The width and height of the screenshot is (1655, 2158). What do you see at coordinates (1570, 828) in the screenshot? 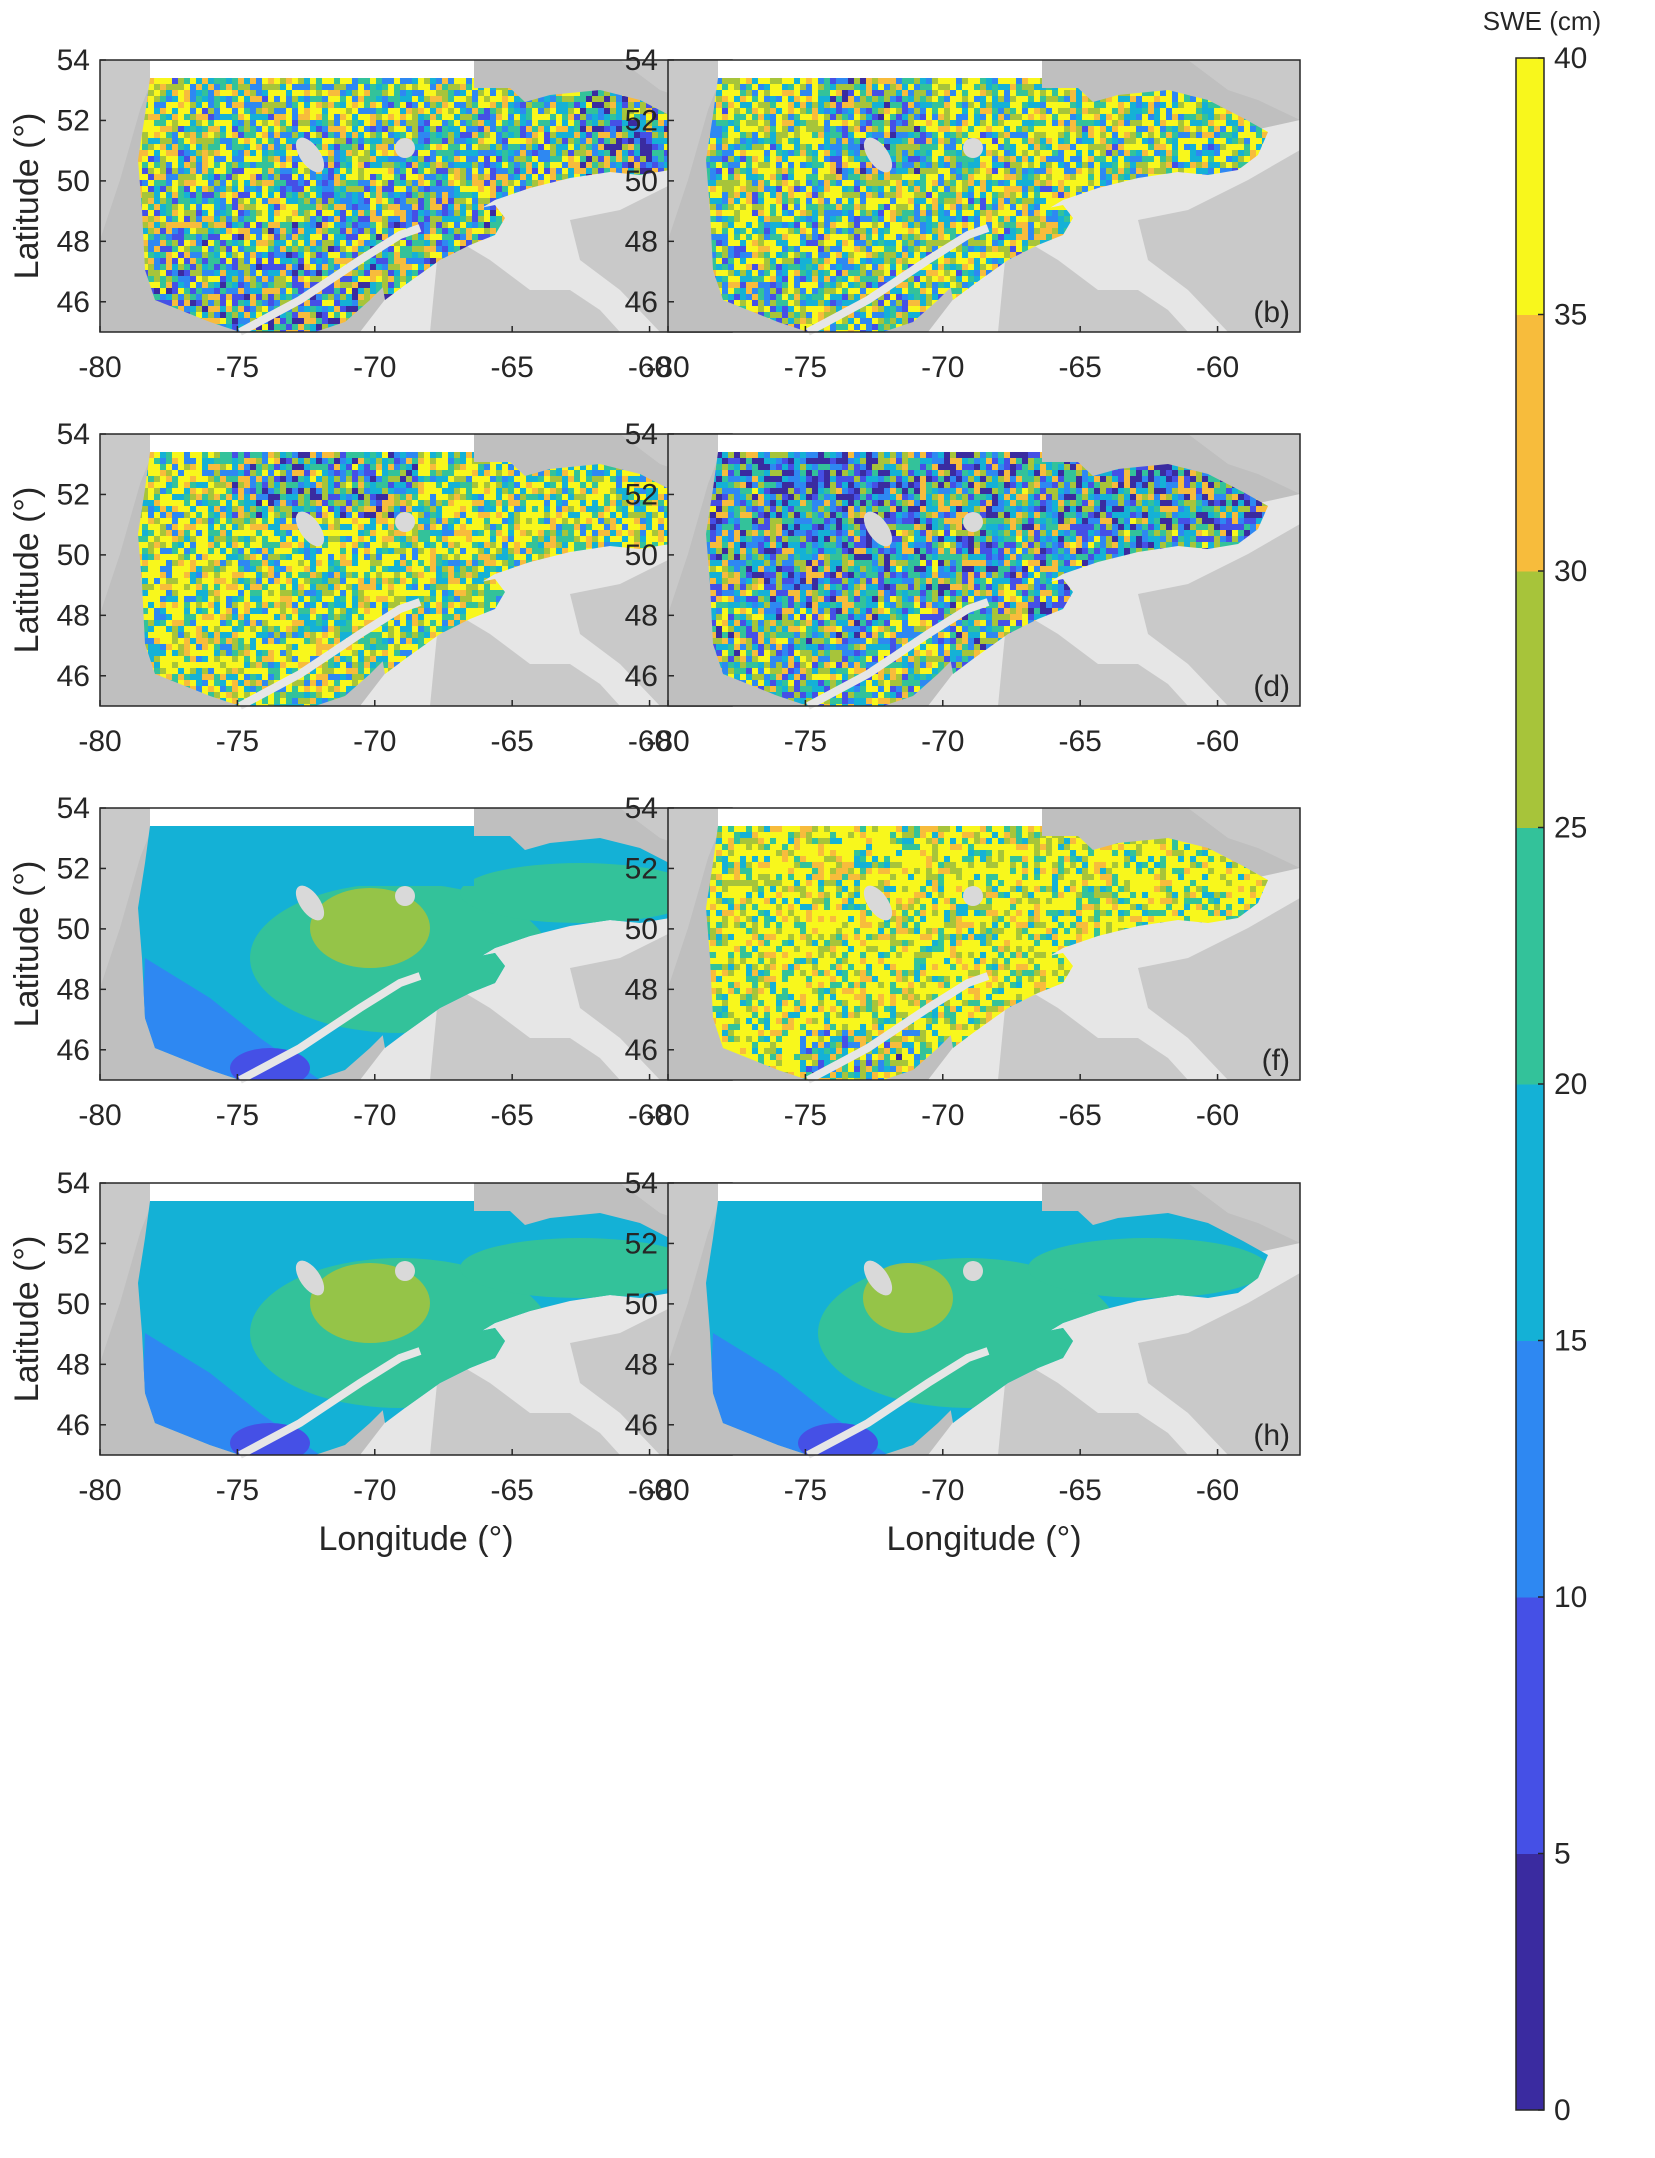
I see `colorbar-tick-label: 25` at bounding box center [1570, 828].